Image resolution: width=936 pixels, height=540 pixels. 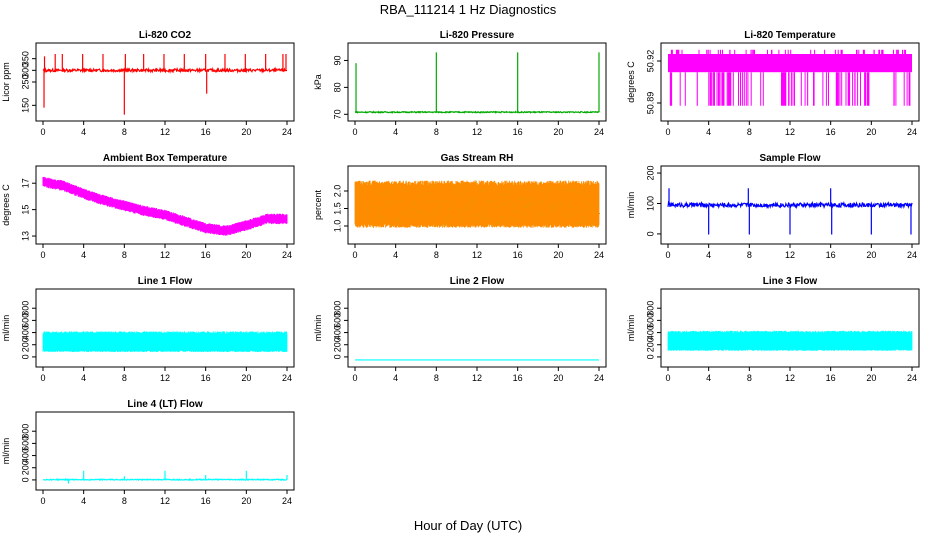 What do you see at coordinates (650, 308) in the screenshot?
I see `y-tick-label-line3: 800` at bounding box center [650, 308].